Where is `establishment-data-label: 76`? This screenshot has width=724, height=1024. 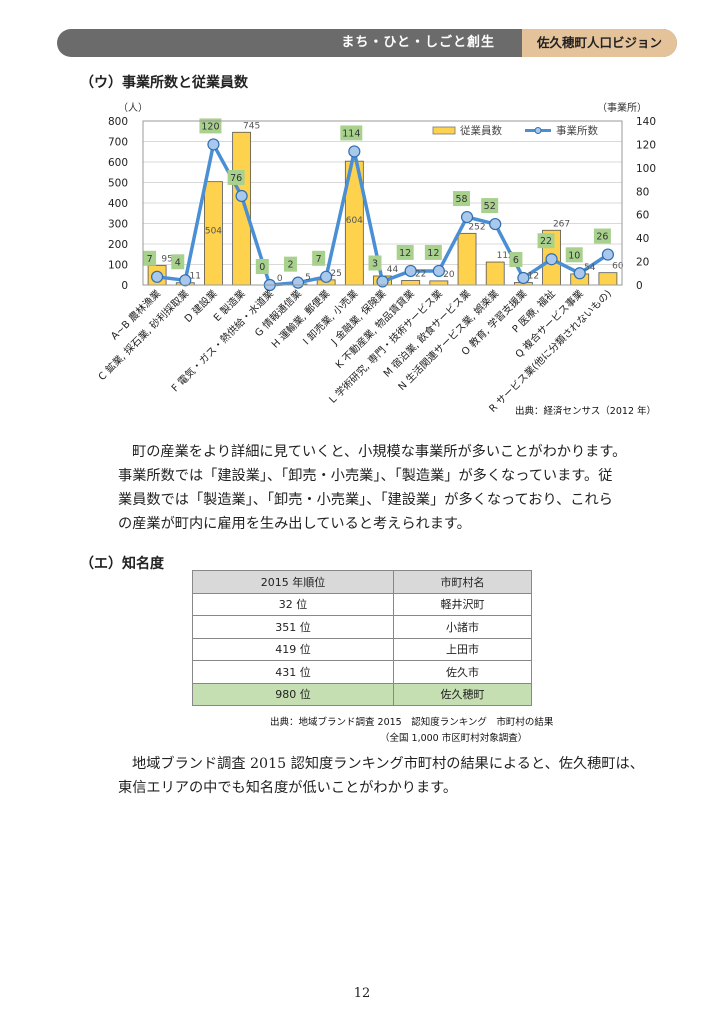
establishment-data-label: 76 is located at coordinates (236, 178).